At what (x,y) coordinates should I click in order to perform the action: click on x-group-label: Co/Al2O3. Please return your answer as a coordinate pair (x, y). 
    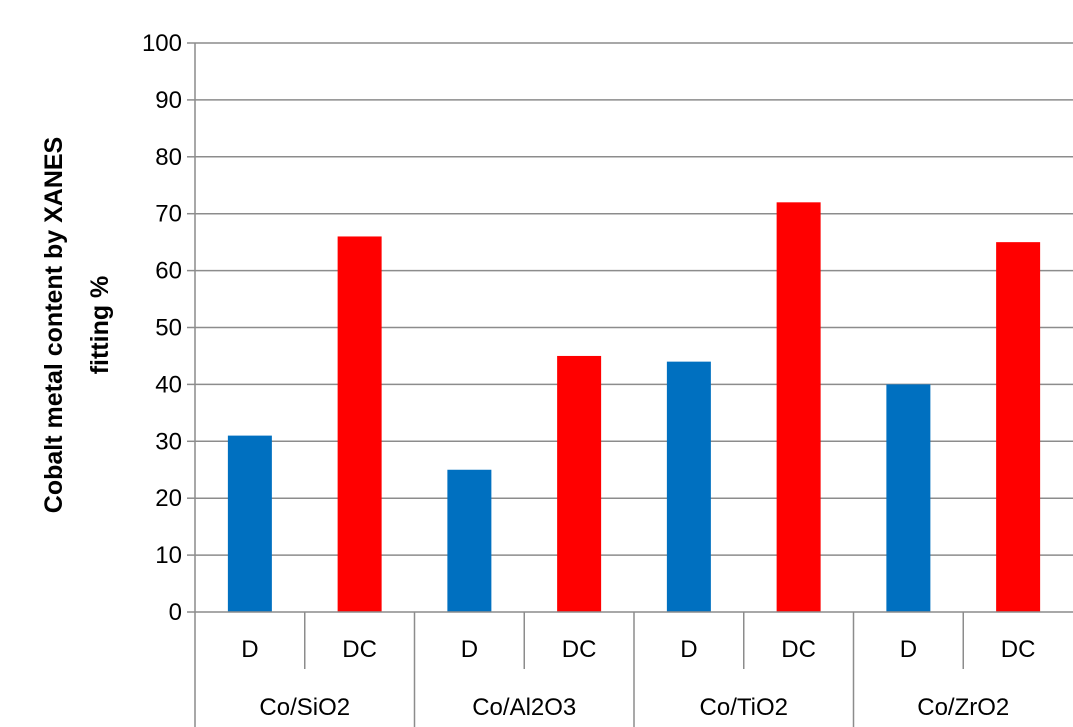
    Looking at the image, I should click on (524, 707).